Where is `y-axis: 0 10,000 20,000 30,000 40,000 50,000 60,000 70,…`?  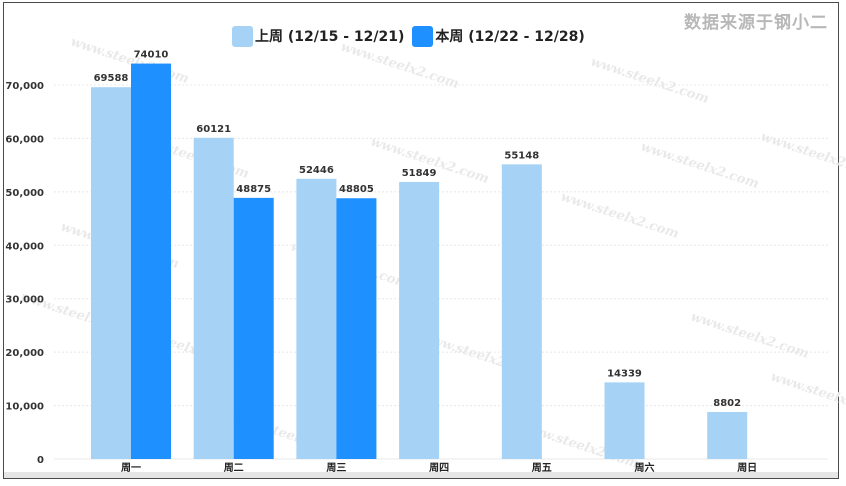 y-axis: 0 10,000 20,000 30,000 40,000 50,000 60,000 70,… is located at coordinates (24, 273).